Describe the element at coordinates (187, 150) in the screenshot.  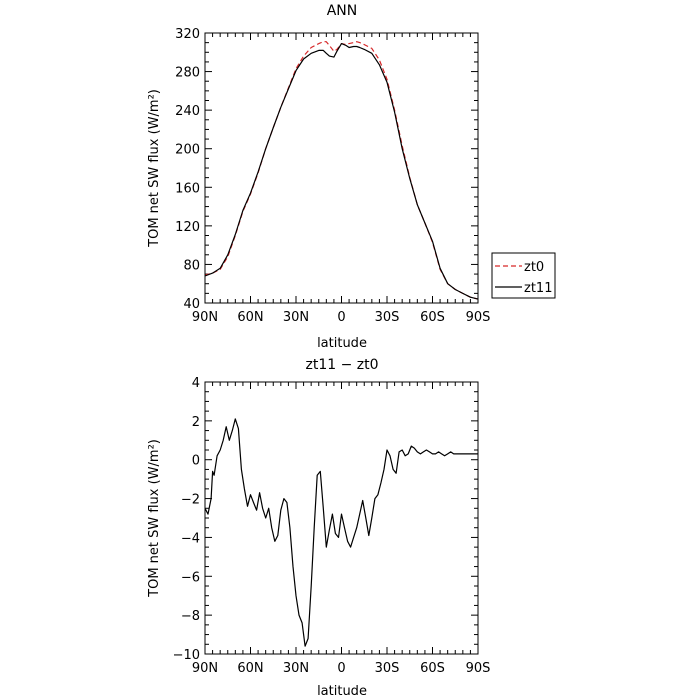
I see `y-tick-label: 200` at that location.